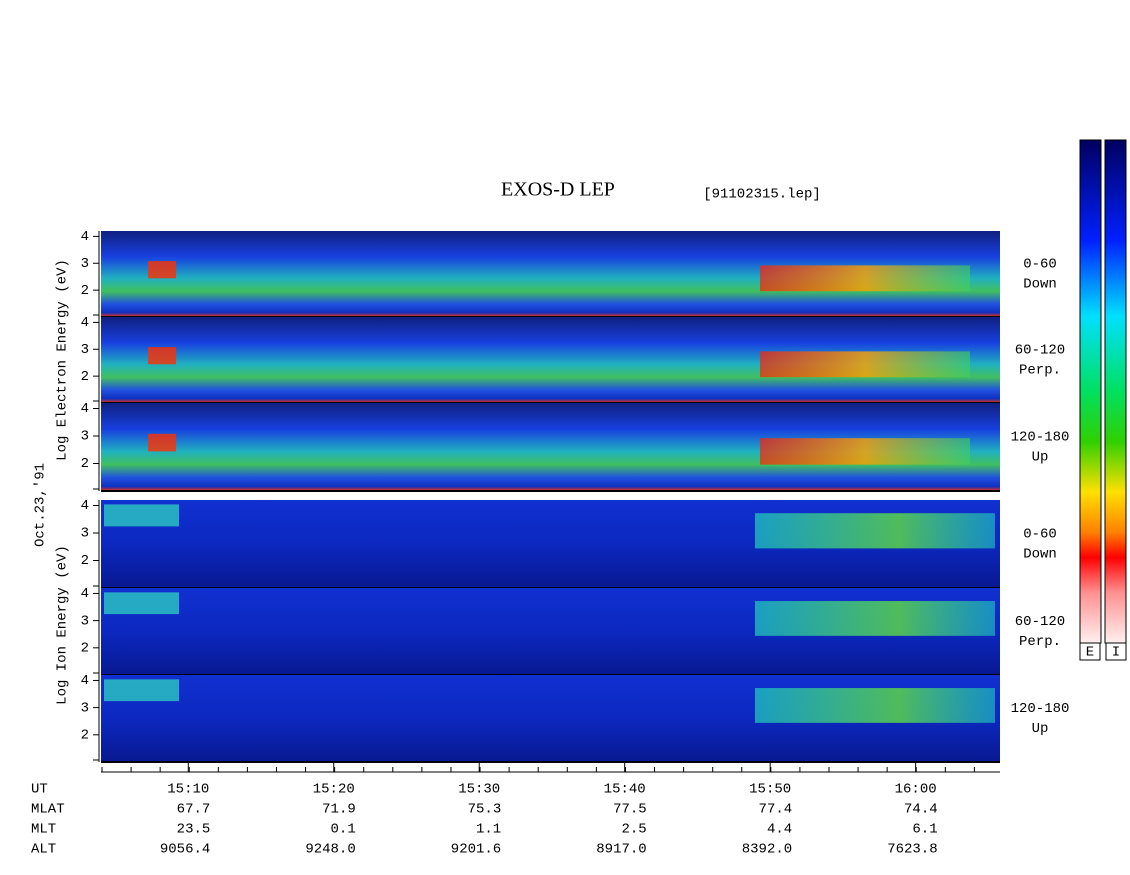 This screenshot has width=1130, height=875. Describe the element at coordinates (476, 850) in the screenshot. I see `ephemeris-value: 9201.6` at that location.